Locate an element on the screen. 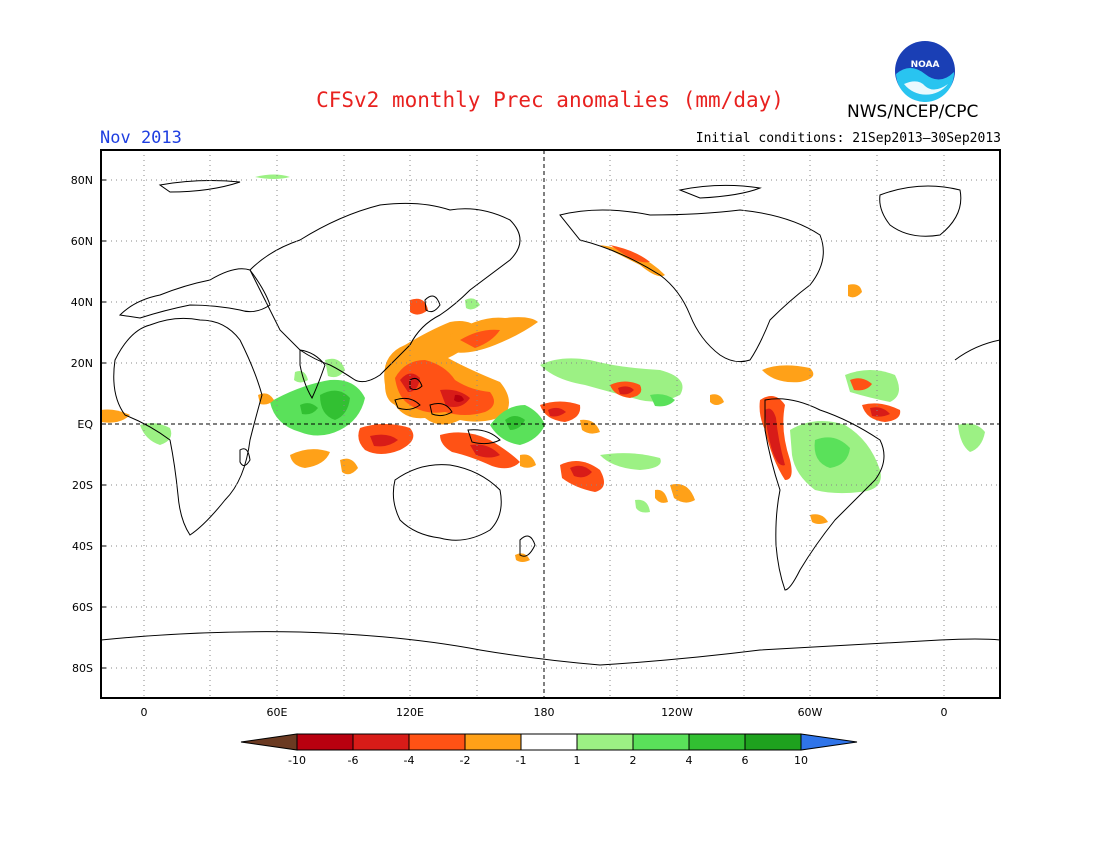 This screenshot has width=1100, height=850. lat-label: 40S is located at coordinates (82, 546).